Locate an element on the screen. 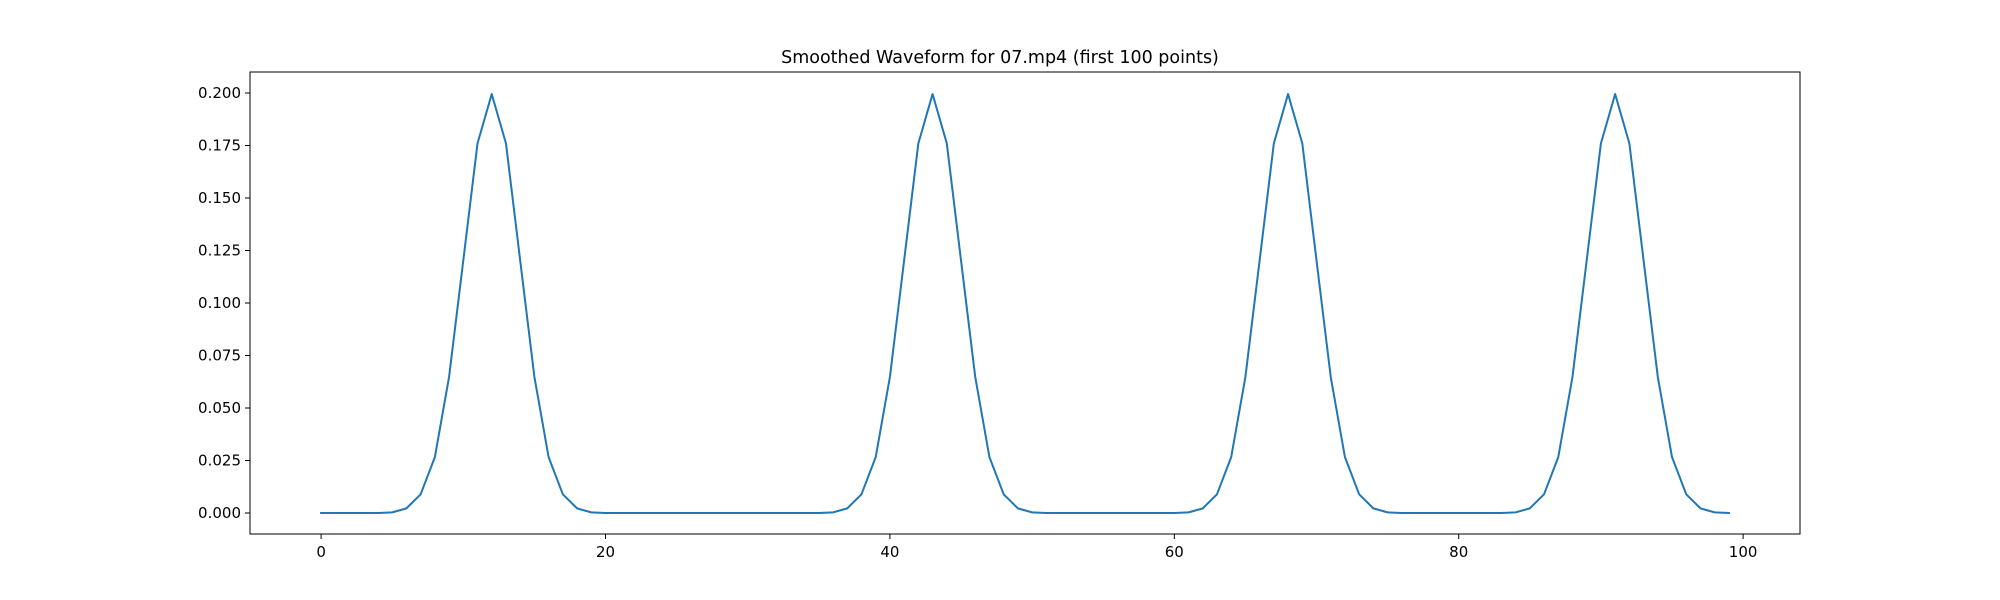 Image resolution: width=2000 pixels, height=600 pixels. y-tick-label: 0.050 is located at coordinates (219, 408).